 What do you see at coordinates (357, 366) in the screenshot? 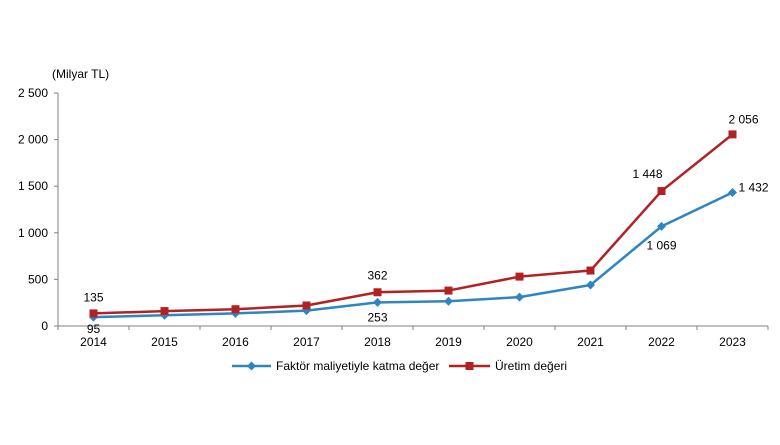
I see `legend-label: Faktör maliyetiyle katma değer` at bounding box center [357, 366].